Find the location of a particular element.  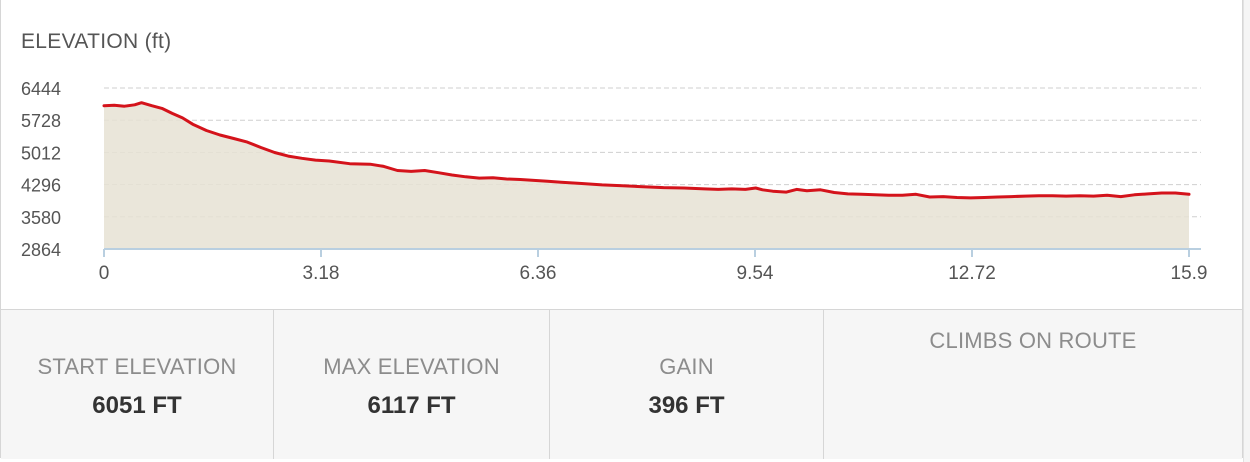

climbs-label: CLIMBS ON ROUTE is located at coordinates (1033, 340).